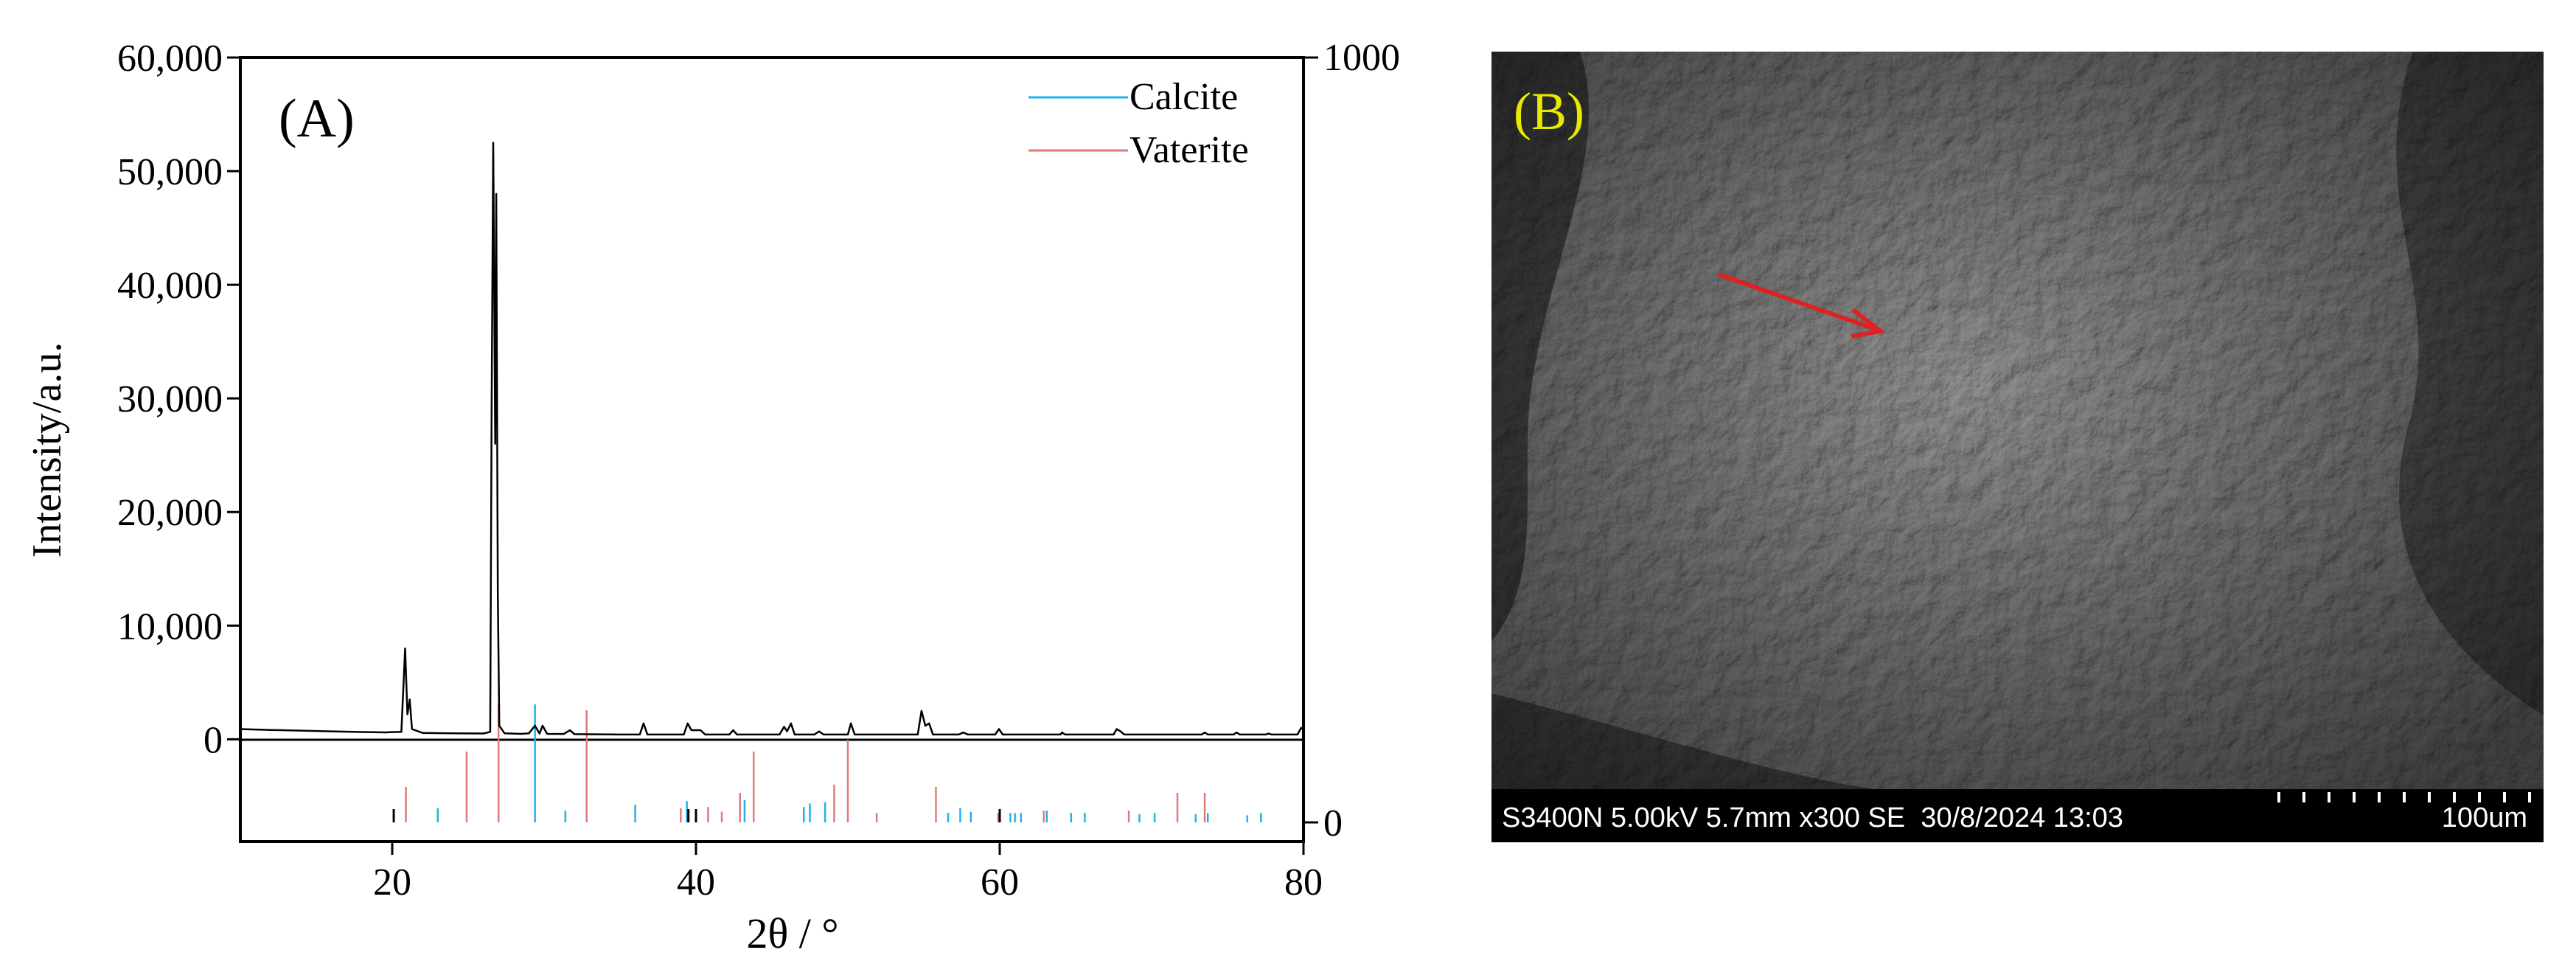 The height and width of the screenshot is (978, 2576). Describe the element at coordinates (1541, 347) in the screenshot. I see `sem-dark-crevice-left` at that location.